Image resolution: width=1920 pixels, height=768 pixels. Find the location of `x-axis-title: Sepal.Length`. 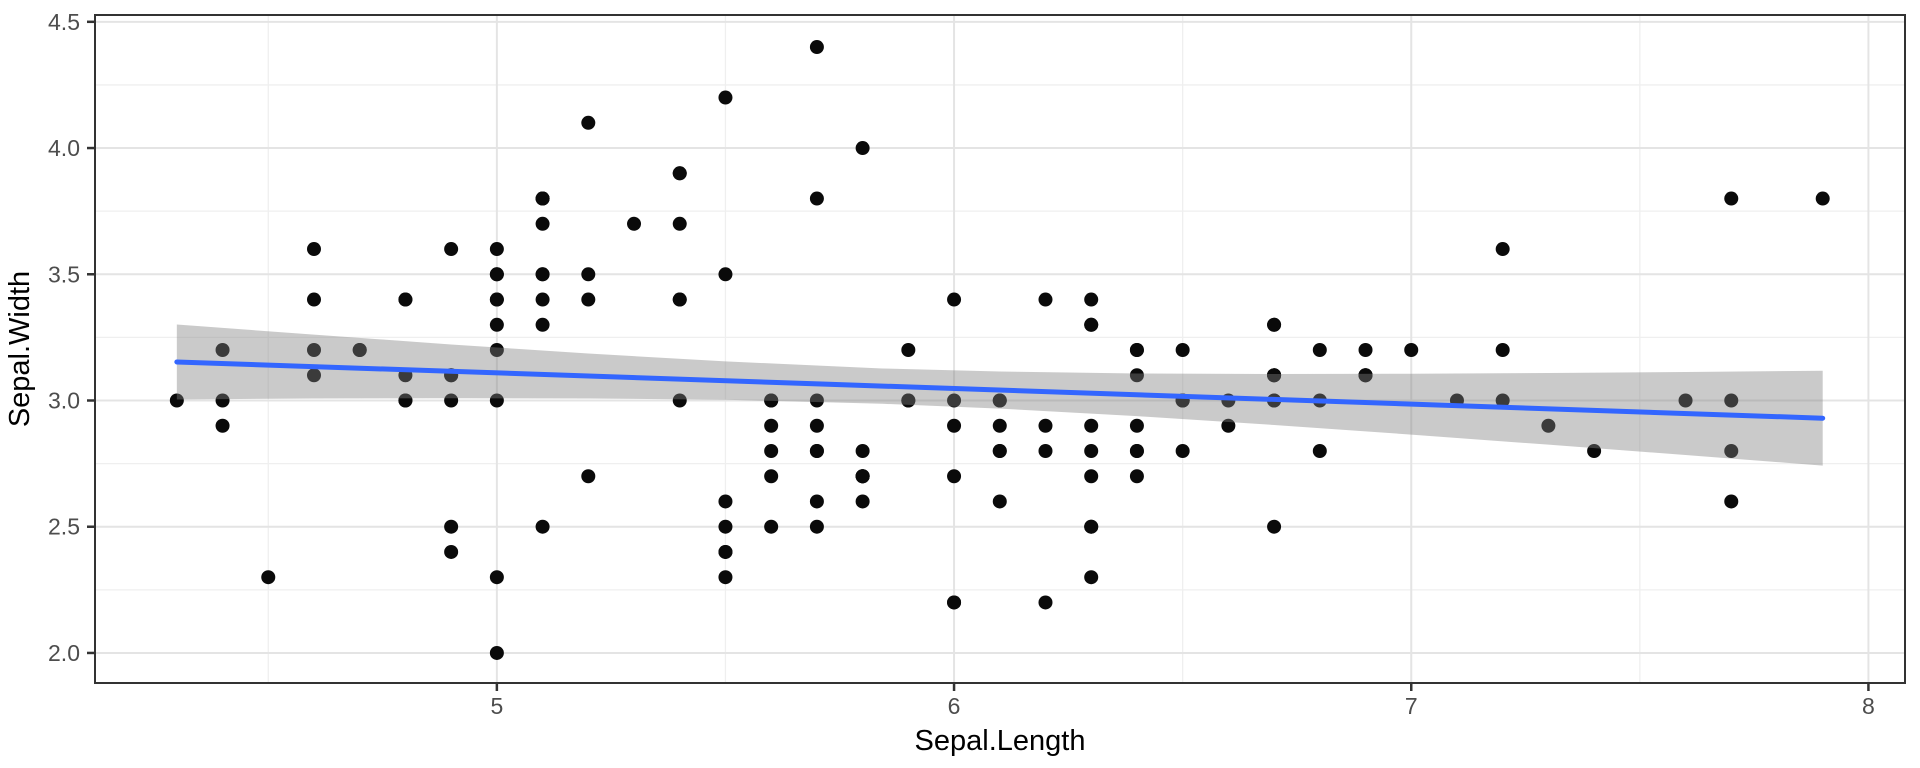

x-axis-title: Sepal.Length is located at coordinates (1000, 741).